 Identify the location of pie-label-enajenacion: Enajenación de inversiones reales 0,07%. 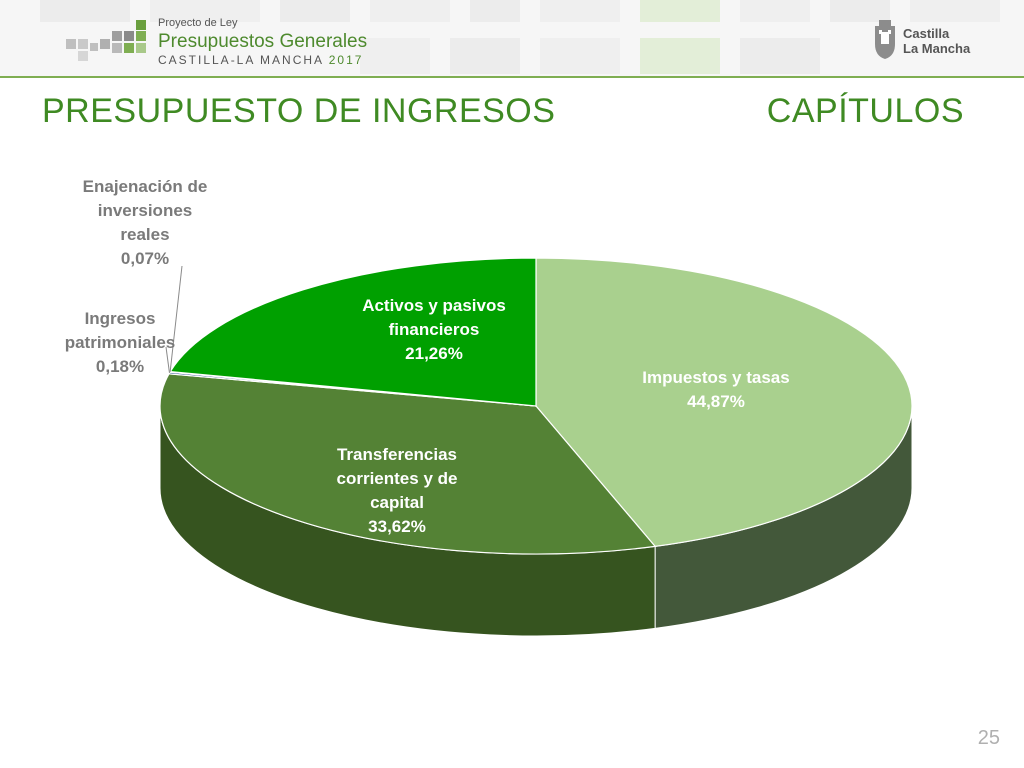
(145, 222).